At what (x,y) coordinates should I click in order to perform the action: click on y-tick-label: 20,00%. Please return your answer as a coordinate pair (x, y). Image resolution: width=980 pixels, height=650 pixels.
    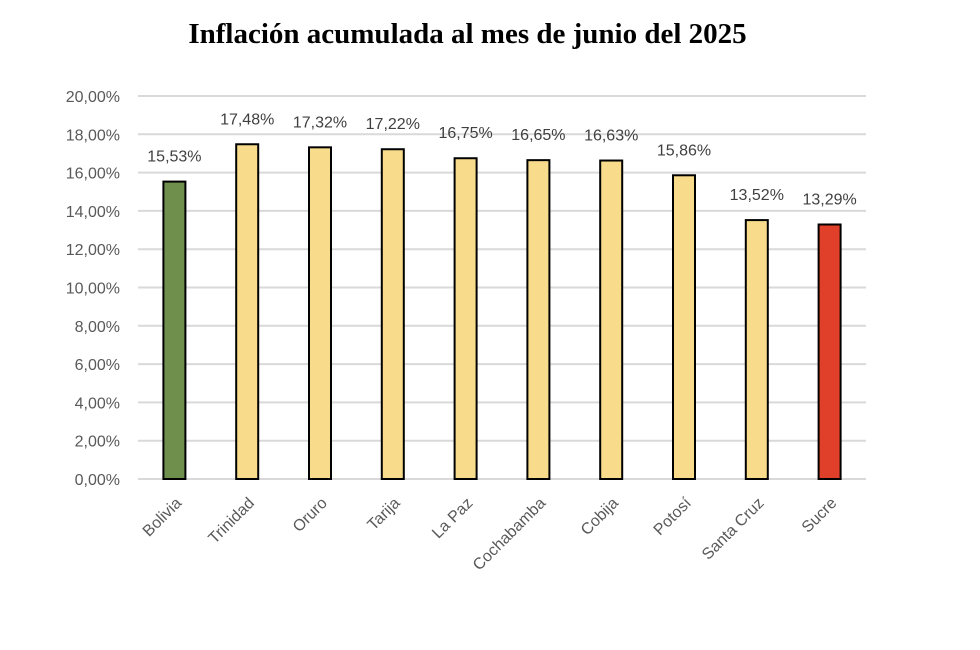
    Looking at the image, I should click on (93, 97).